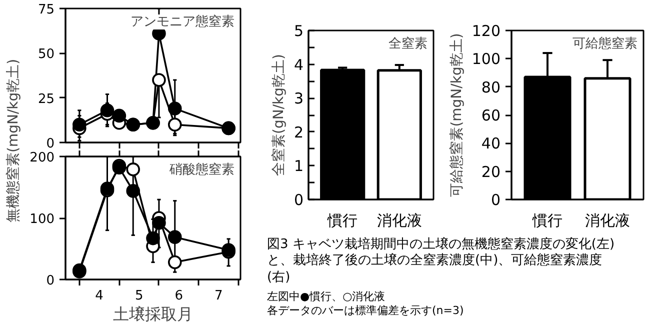 This screenshot has height=330, width=660. What do you see at coordinates (408, 44) in the screenshot?
I see `text: 全窒素` at bounding box center [408, 44].